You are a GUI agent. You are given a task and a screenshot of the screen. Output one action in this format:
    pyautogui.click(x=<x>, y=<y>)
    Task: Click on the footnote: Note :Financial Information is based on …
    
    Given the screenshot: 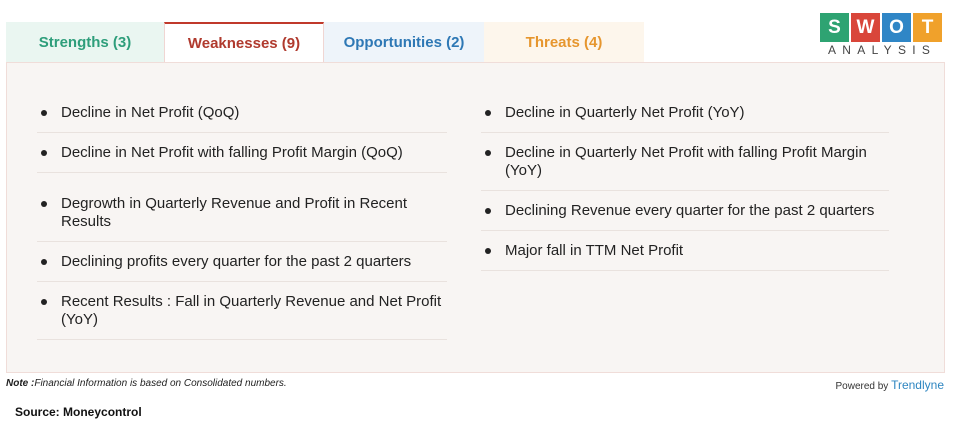 What is the action you would take?
    pyautogui.click(x=146, y=383)
    